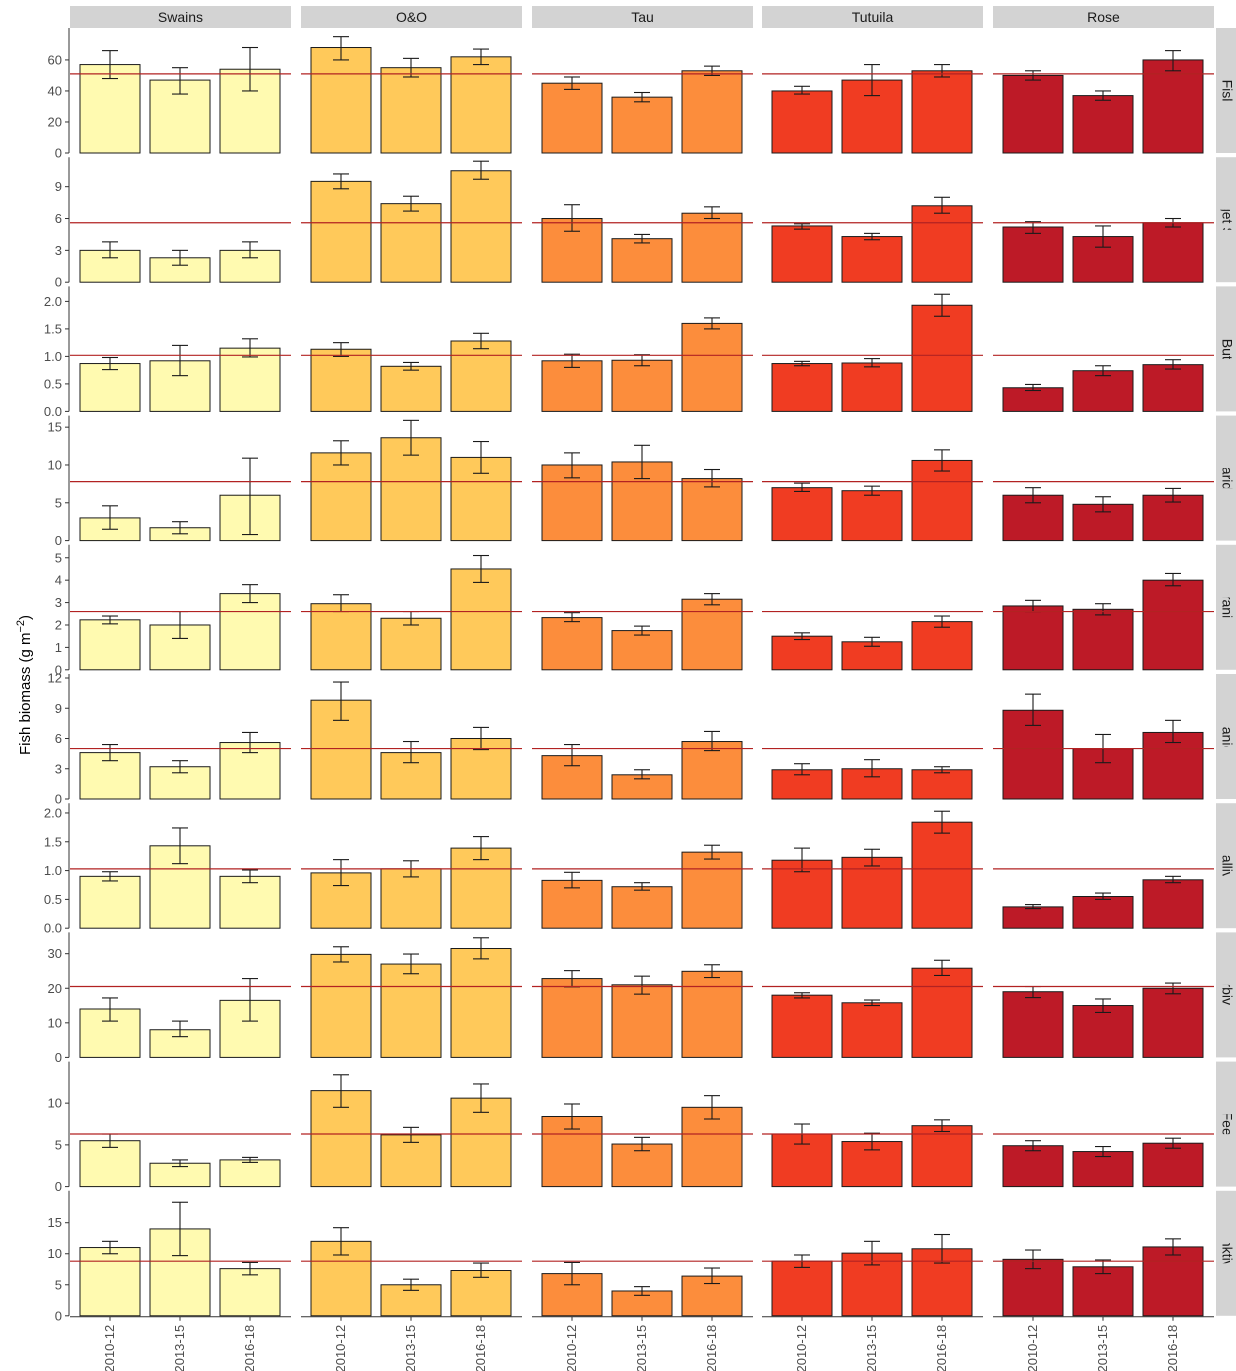 This screenshot has width=1236, height=1371. What do you see at coordinates (21, 626) in the screenshot?
I see `y-axis-label-superscript: −2` at bounding box center [21, 626].